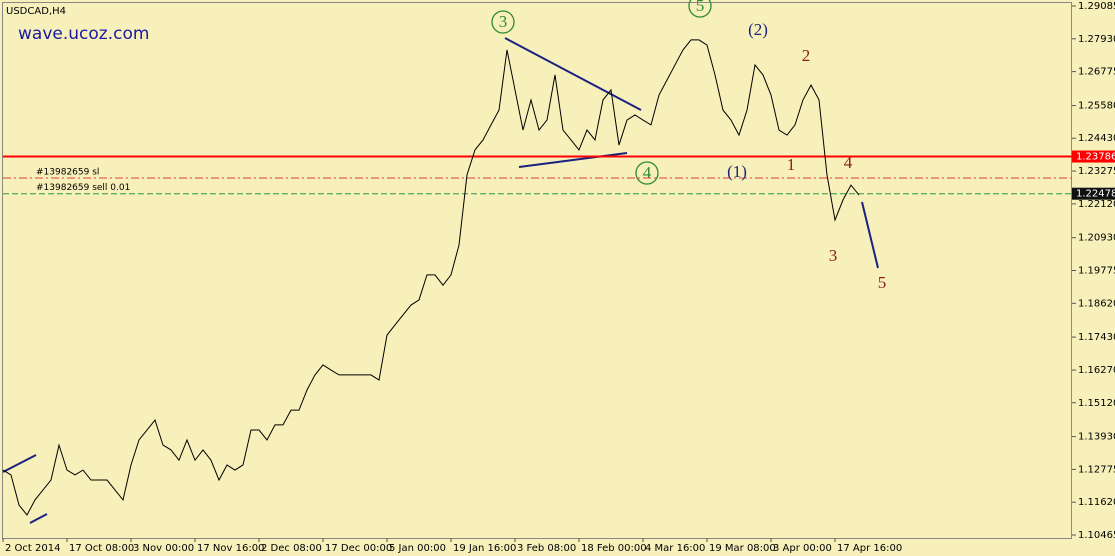  Describe the element at coordinates (1096, 337) in the screenshot. I see `y-tick-label: 1.17430` at that location.